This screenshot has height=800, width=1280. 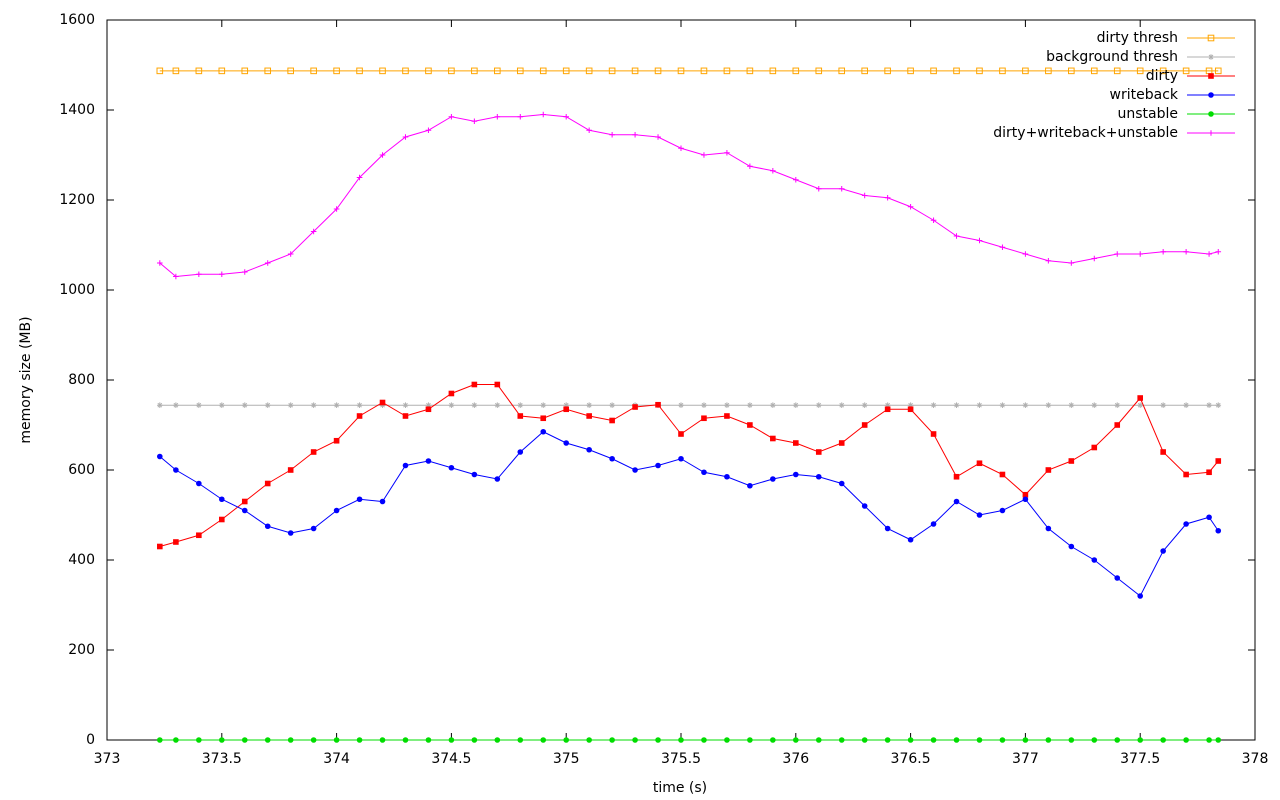 I want to click on x-tick-label: 373.5, so click(x=222, y=759).